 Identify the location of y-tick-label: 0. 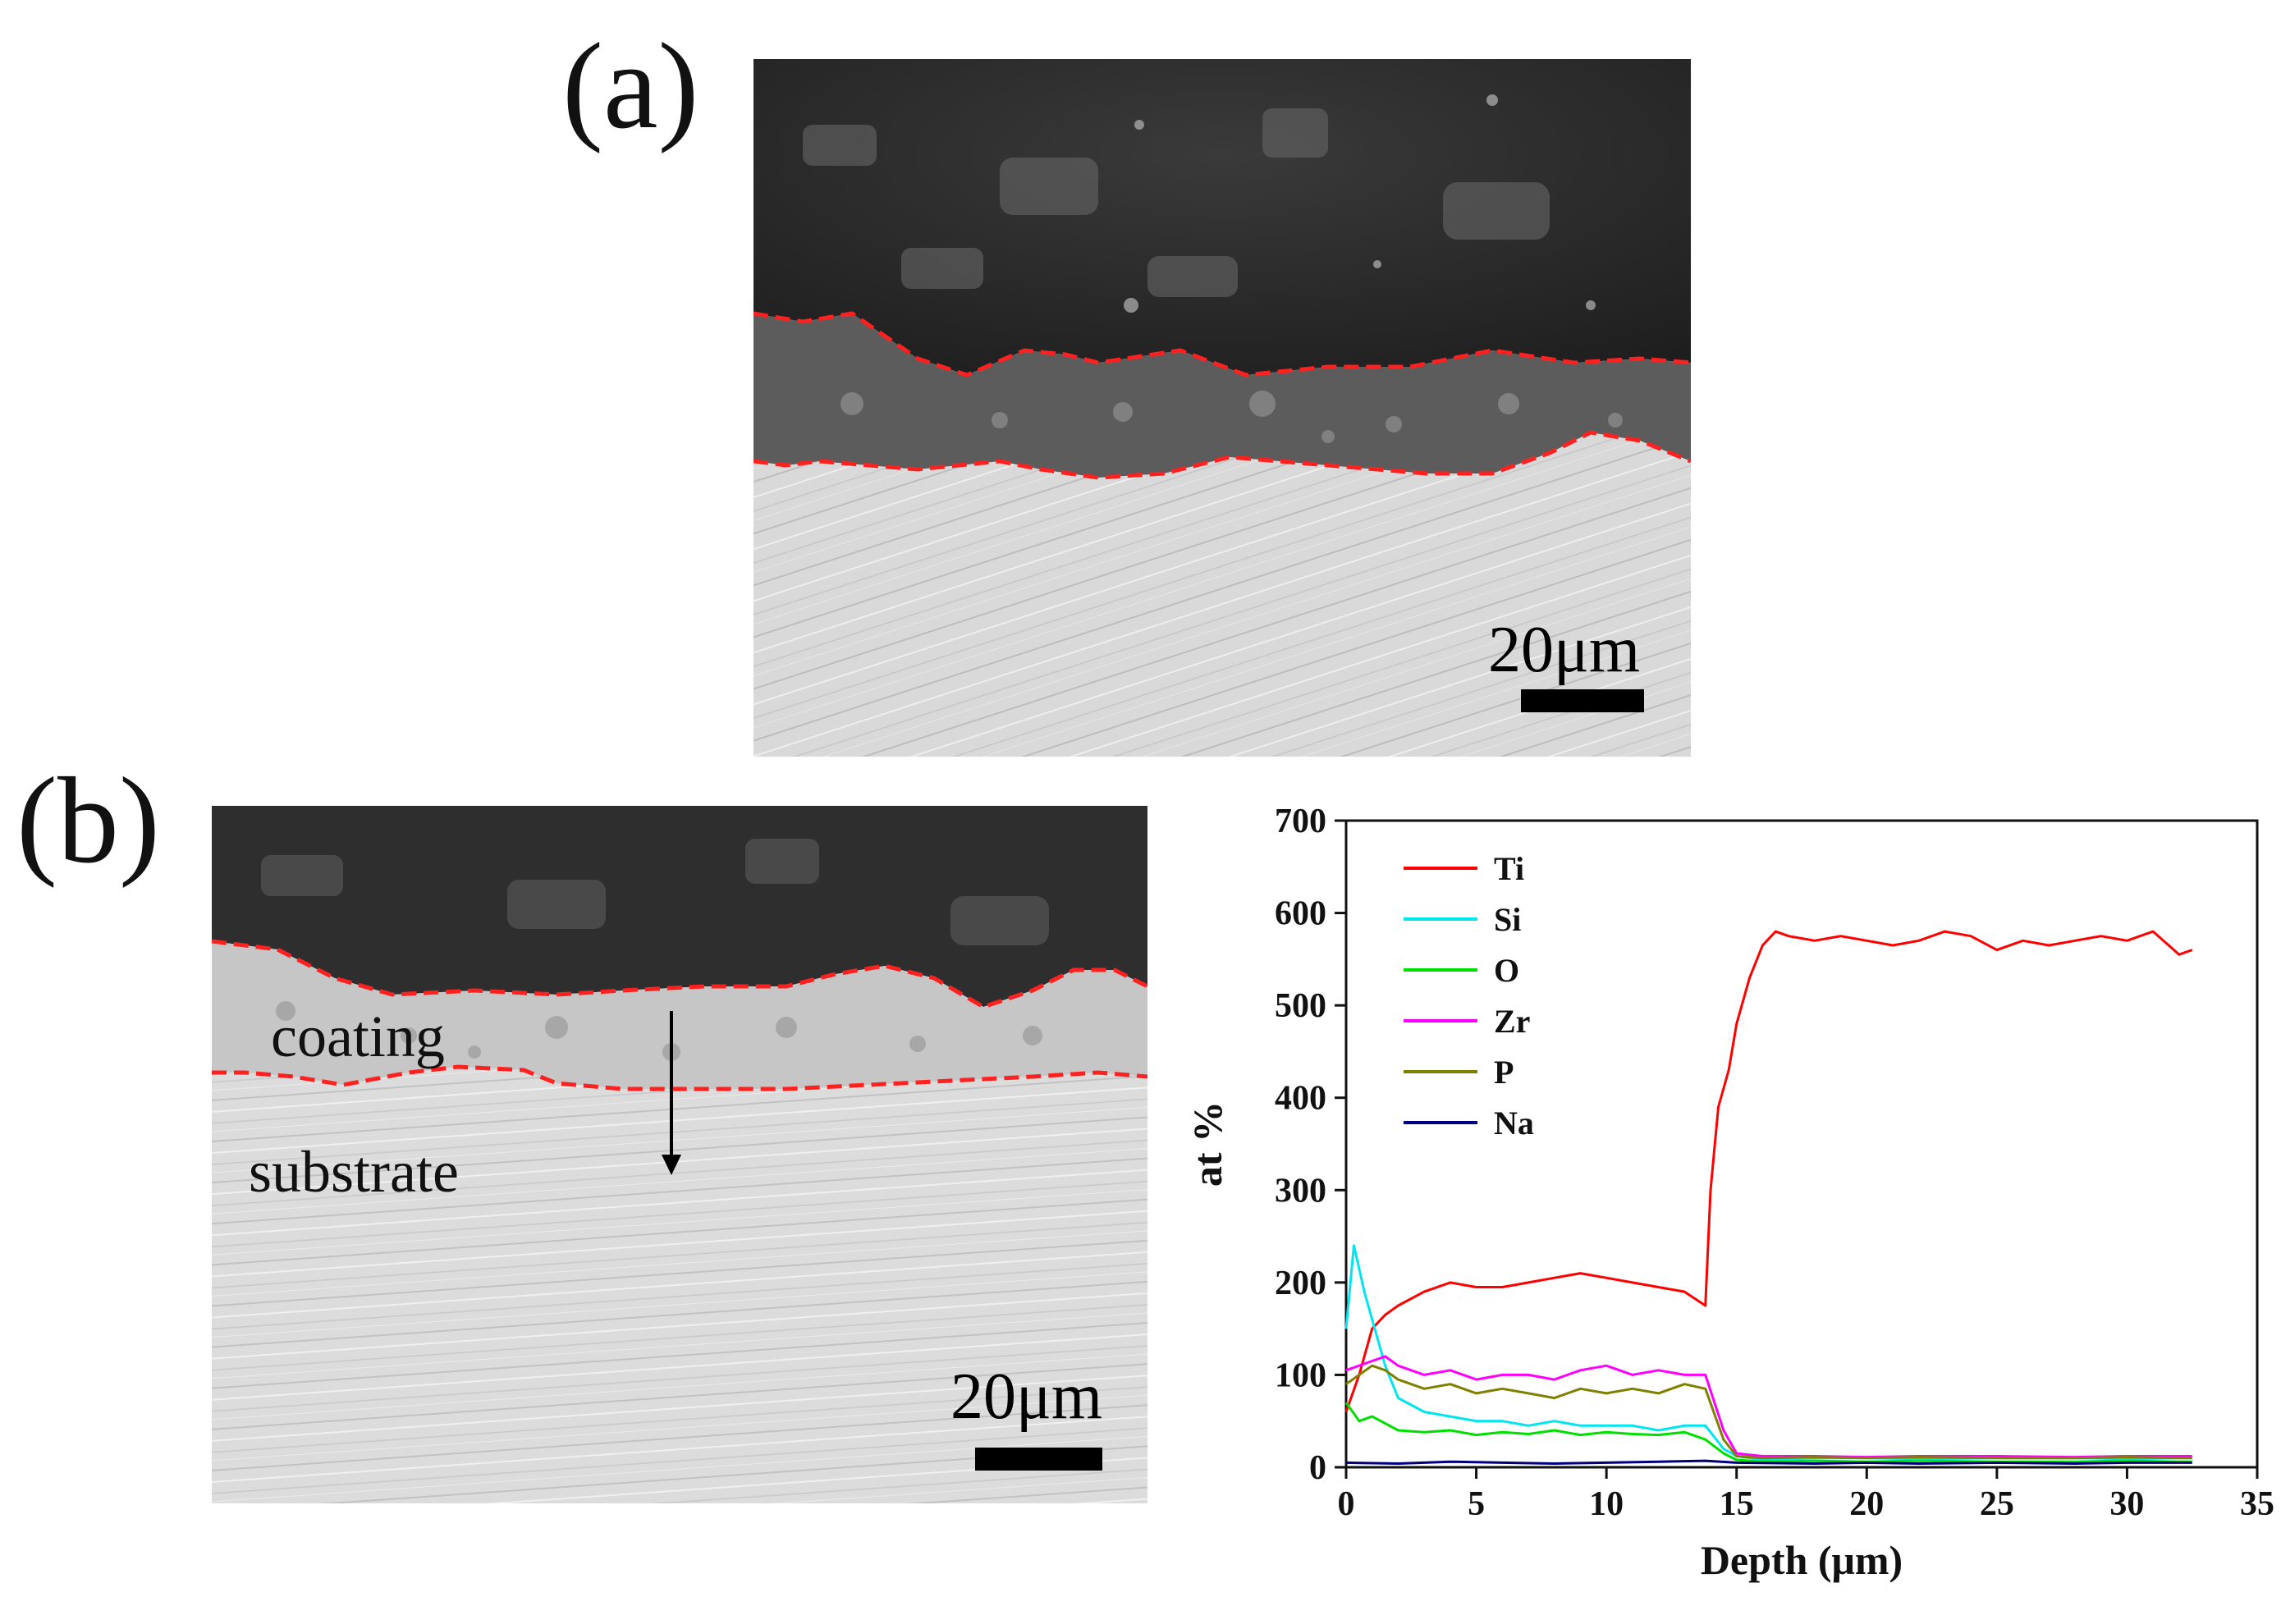
(1317, 1468).